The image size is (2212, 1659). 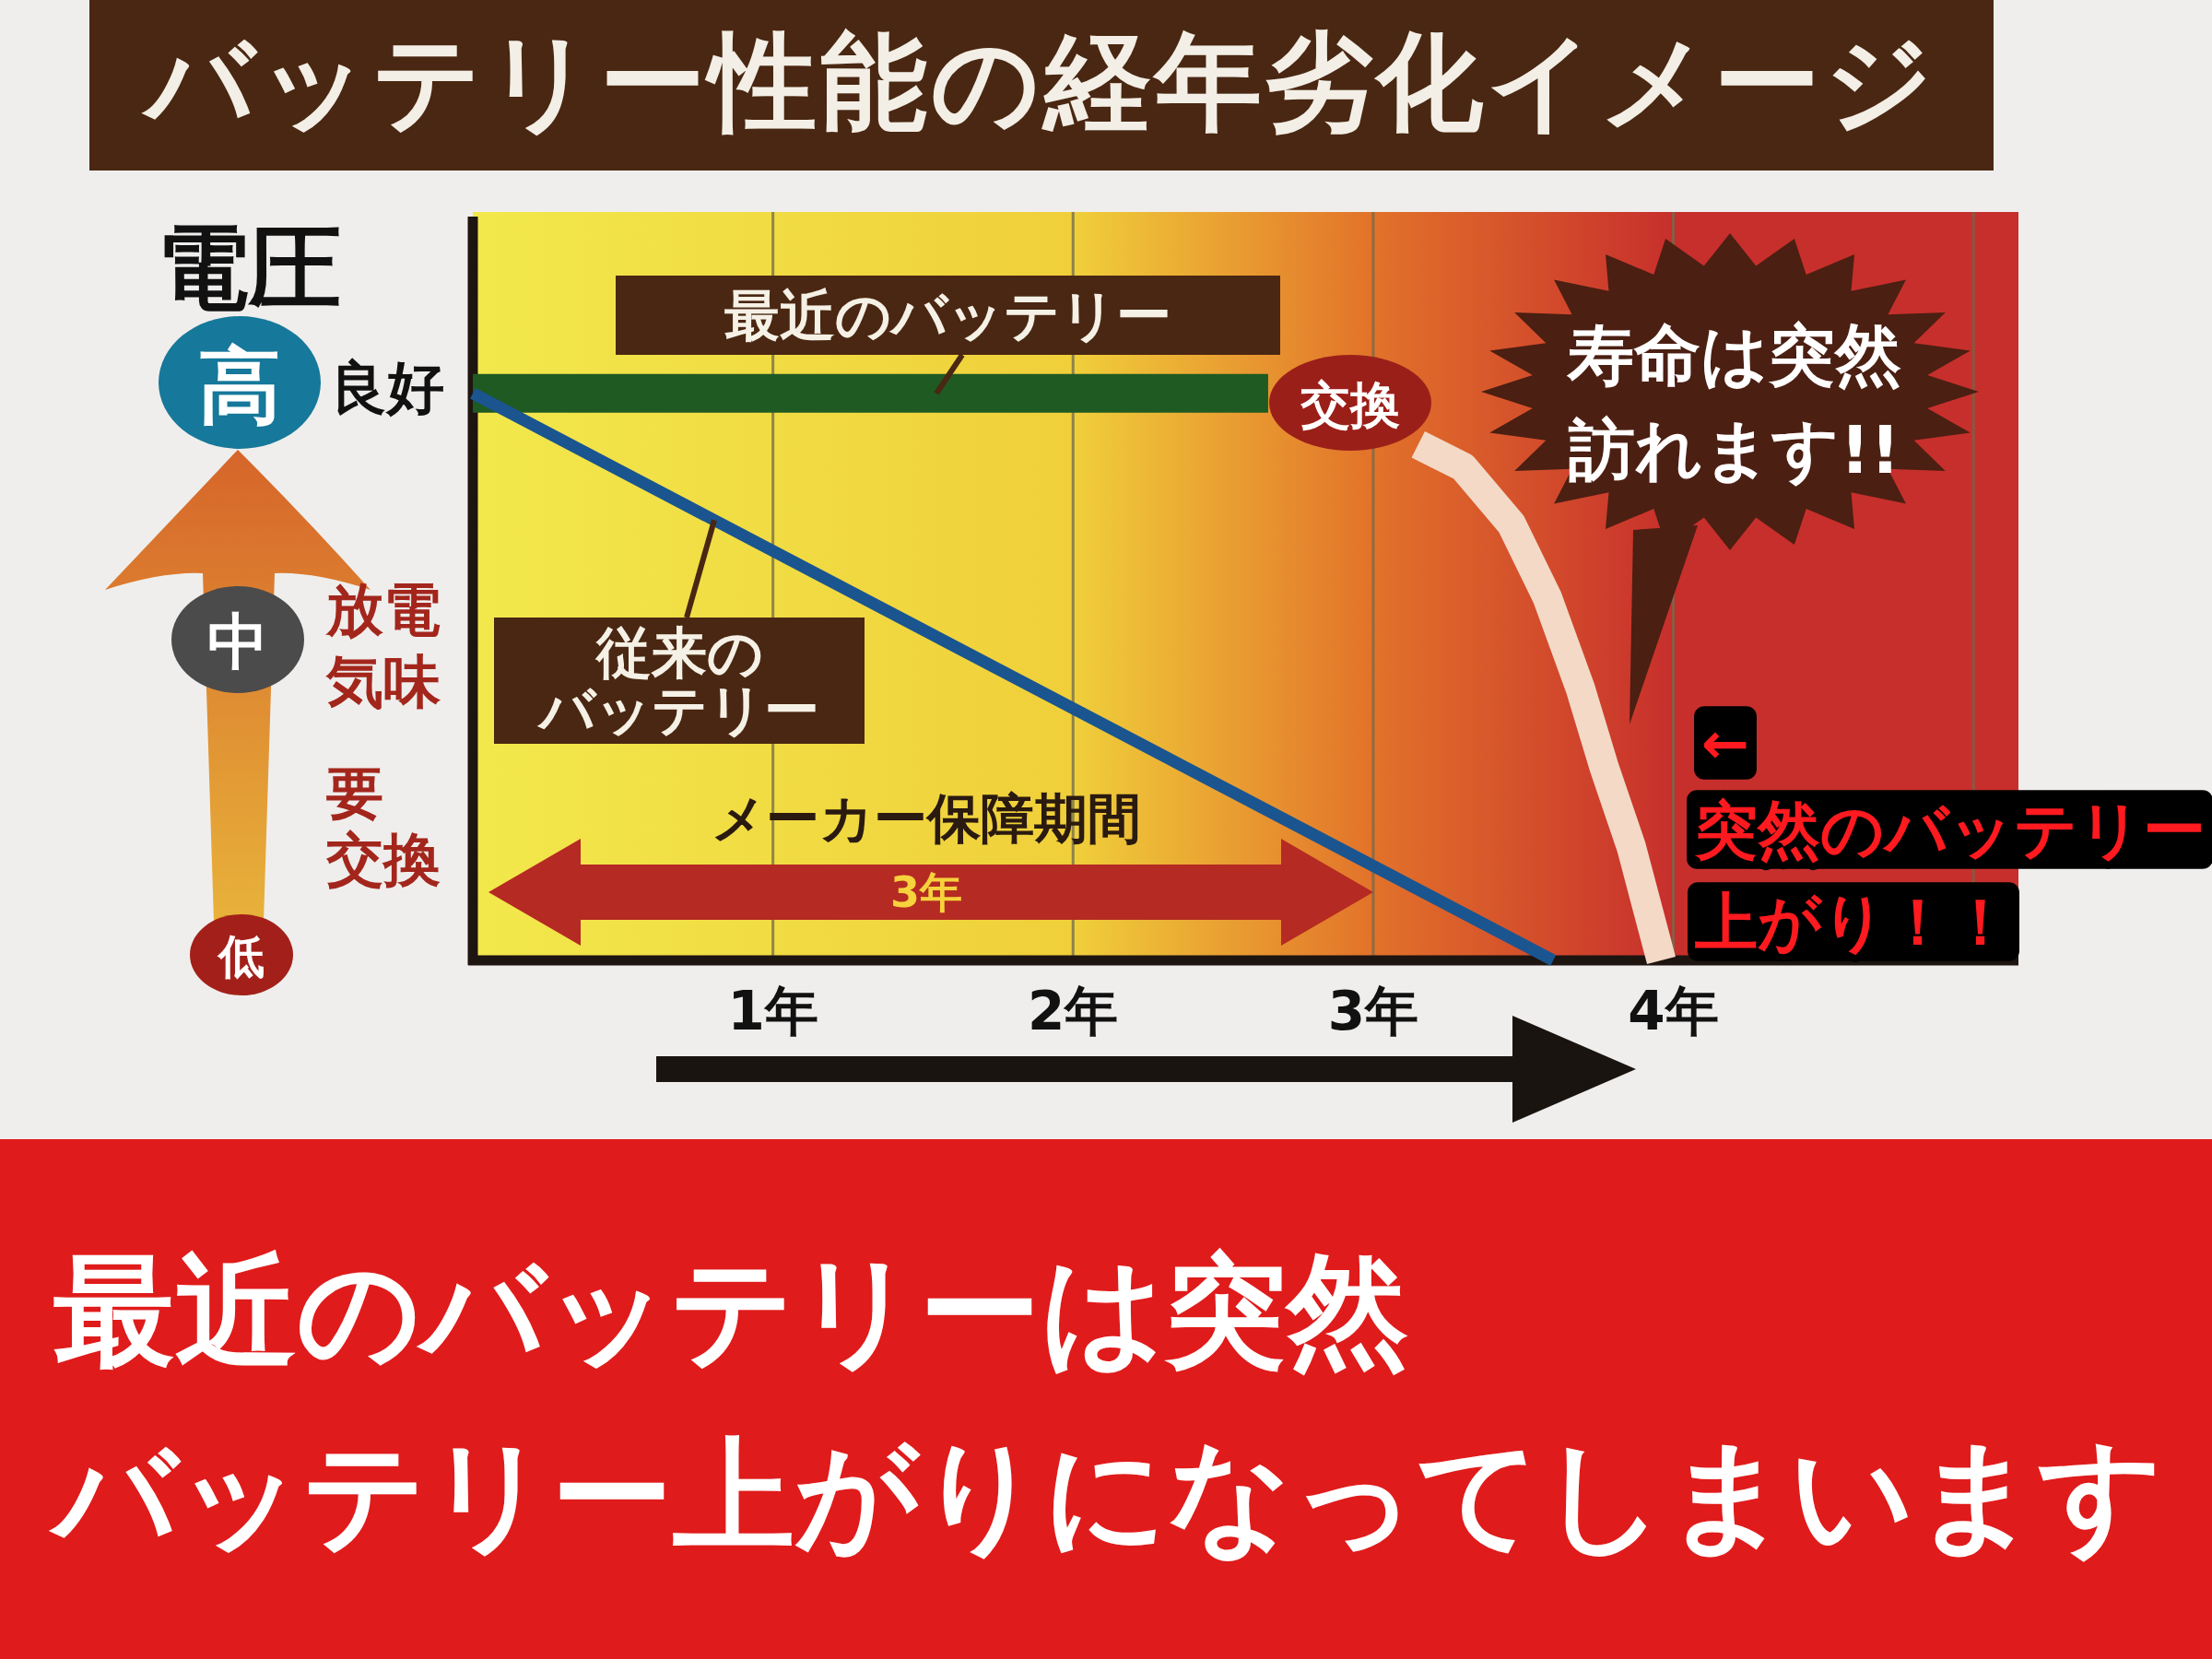 What do you see at coordinates (249, 267) in the screenshot?
I see `y-axis-title: 電圧` at bounding box center [249, 267].